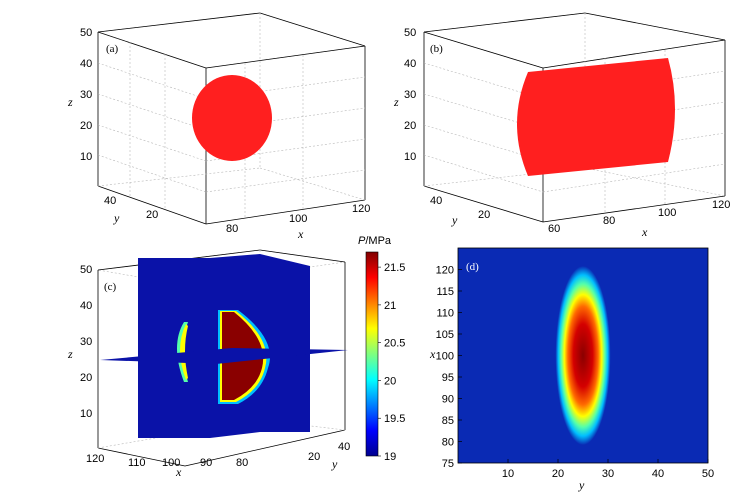  I want to click on panel-b-ylabel: y, so click(454, 220).